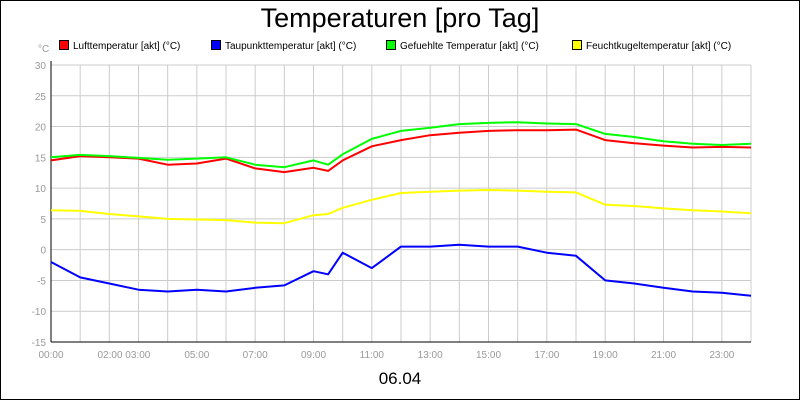 The width and height of the screenshot is (800, 400). Describe the element at coordinates (430, 355) in the screenshot. I see `x-tick-label: 13:00` at that location.